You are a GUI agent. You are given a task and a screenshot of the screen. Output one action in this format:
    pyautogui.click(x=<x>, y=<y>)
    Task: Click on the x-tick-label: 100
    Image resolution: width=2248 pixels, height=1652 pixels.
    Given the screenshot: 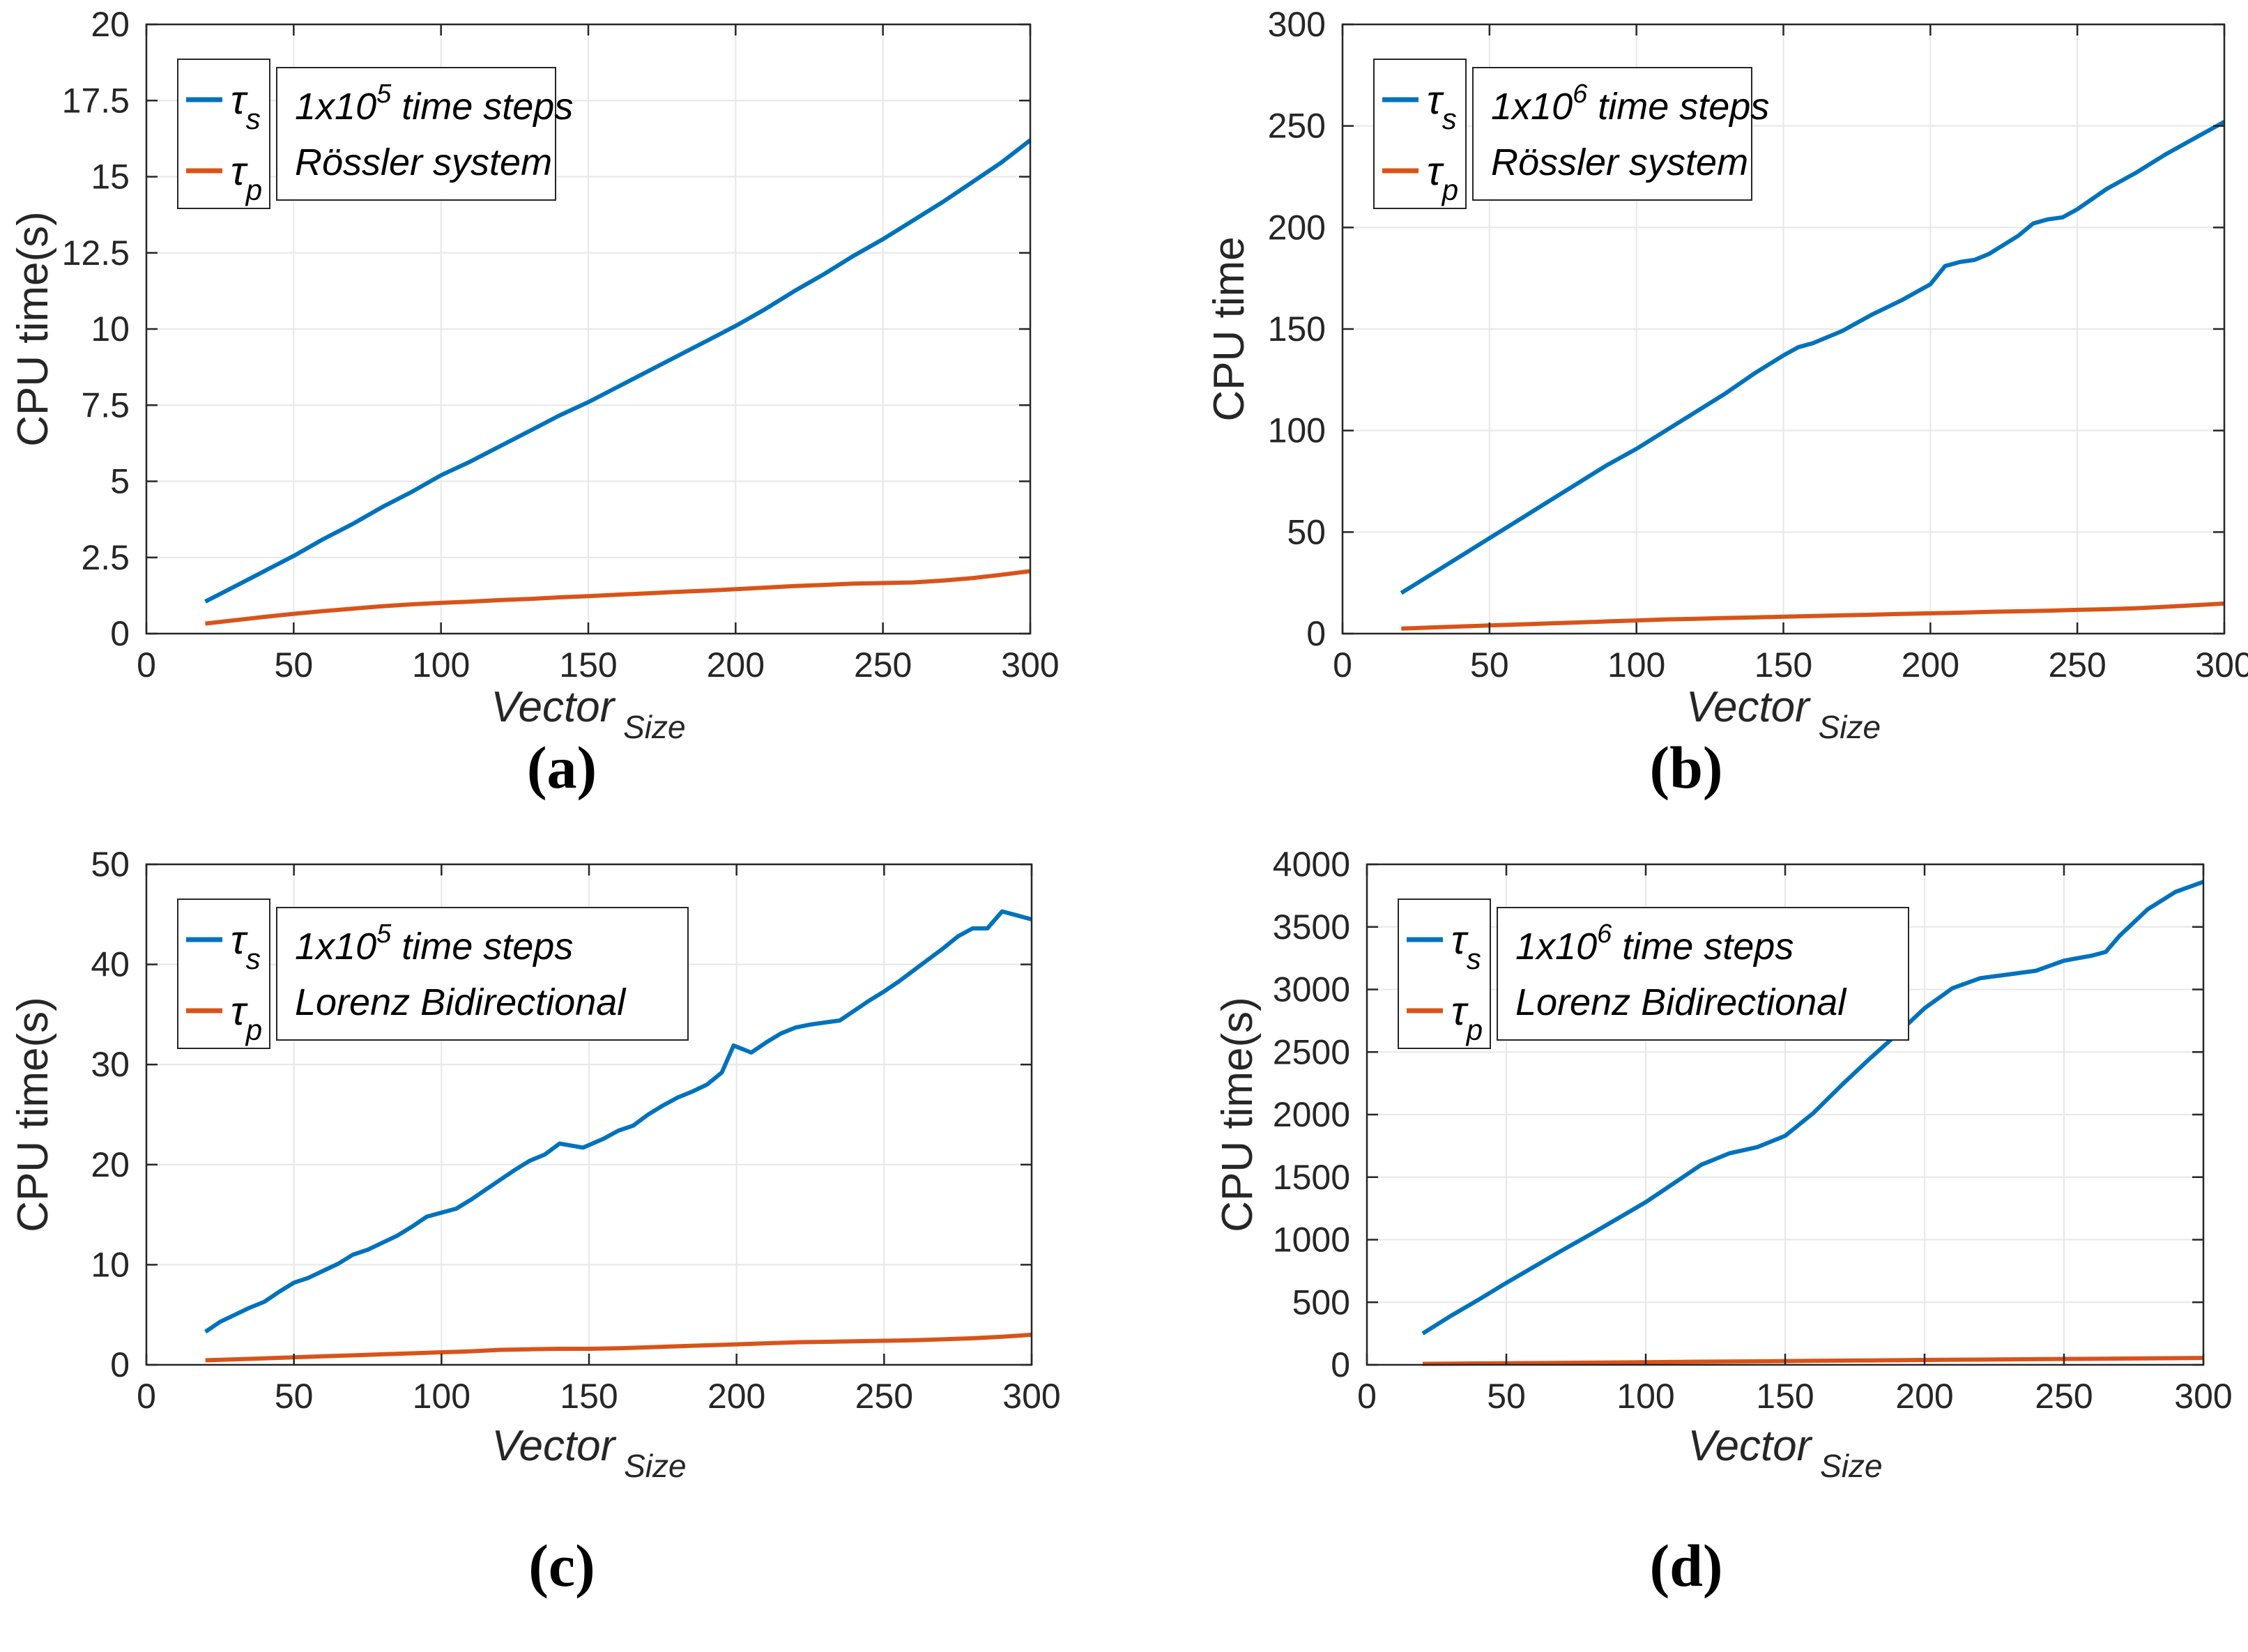 What is the action you would take?
    pyautogui.click(x=1636, y=664)
    